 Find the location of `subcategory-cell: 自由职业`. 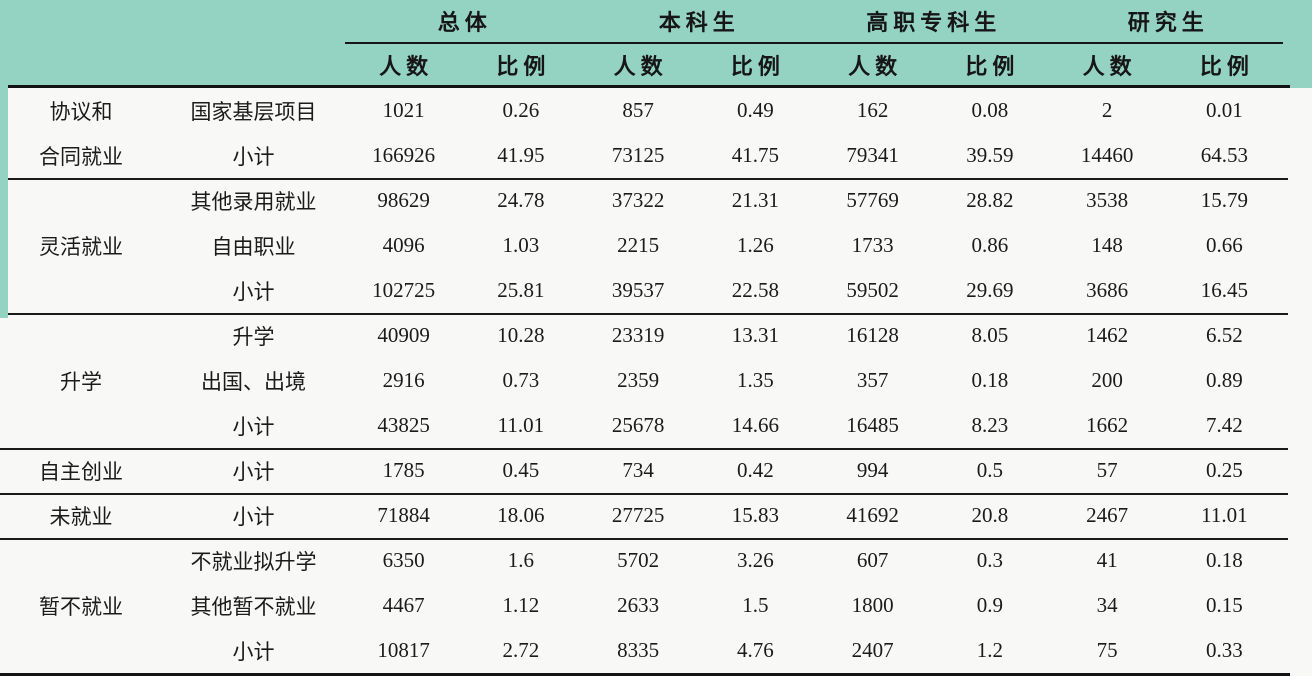

subcategory-cell: 自由职业 is located at coordinates (253, 246).